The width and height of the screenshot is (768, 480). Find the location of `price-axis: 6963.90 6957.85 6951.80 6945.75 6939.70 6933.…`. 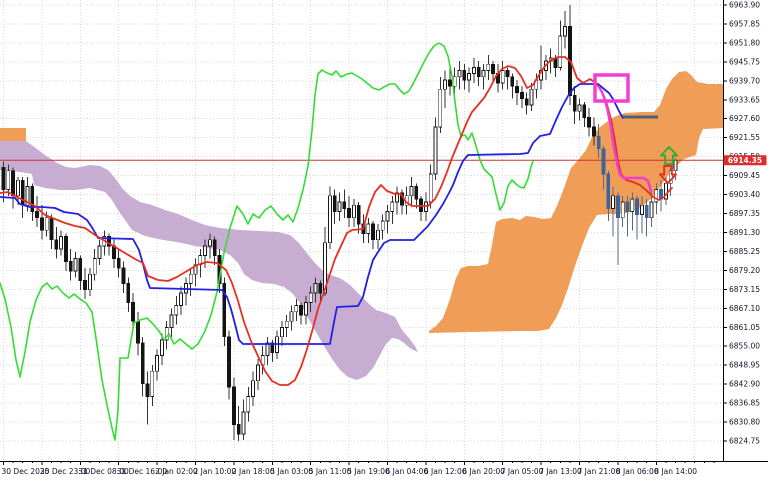

price-axis: 6963.90 6957.85 6951.80 6945.75 6939.70 6933.… is located at coordinates (741, 230).